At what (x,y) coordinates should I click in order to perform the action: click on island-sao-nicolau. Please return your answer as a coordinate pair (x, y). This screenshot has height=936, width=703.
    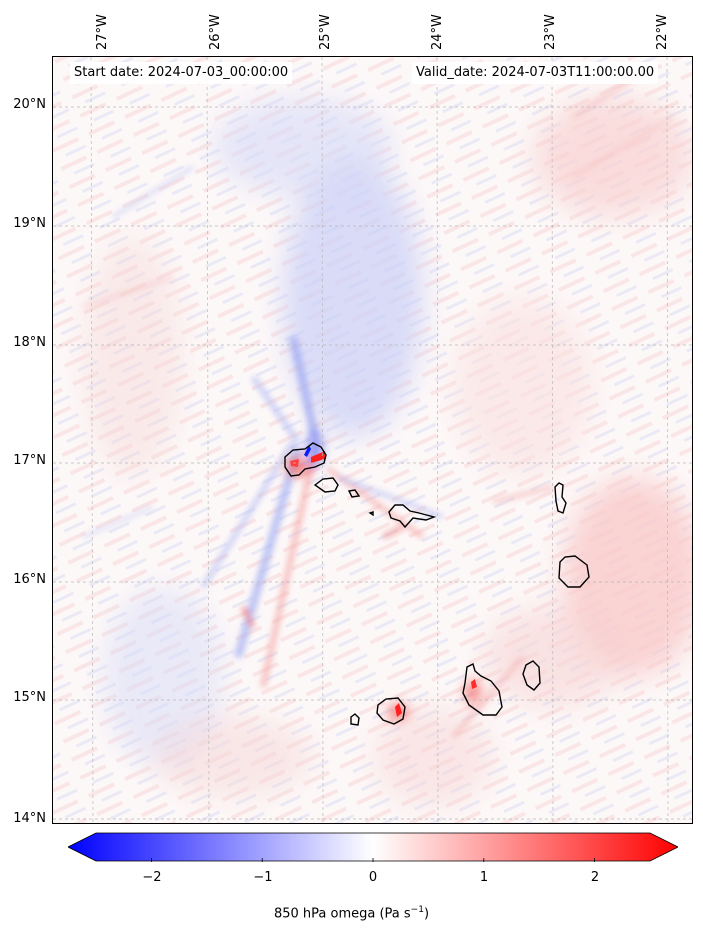
    Looking at the image, I should click on (412, 516).